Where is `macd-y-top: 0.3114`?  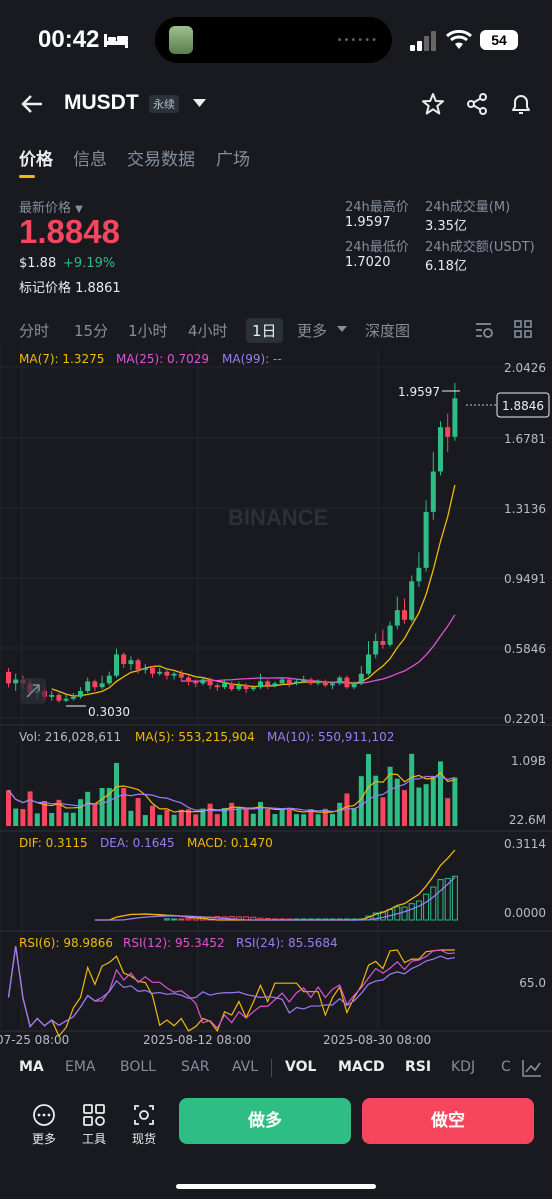 macd-y-top: 0.3114 is located at coordinates (525, 844).